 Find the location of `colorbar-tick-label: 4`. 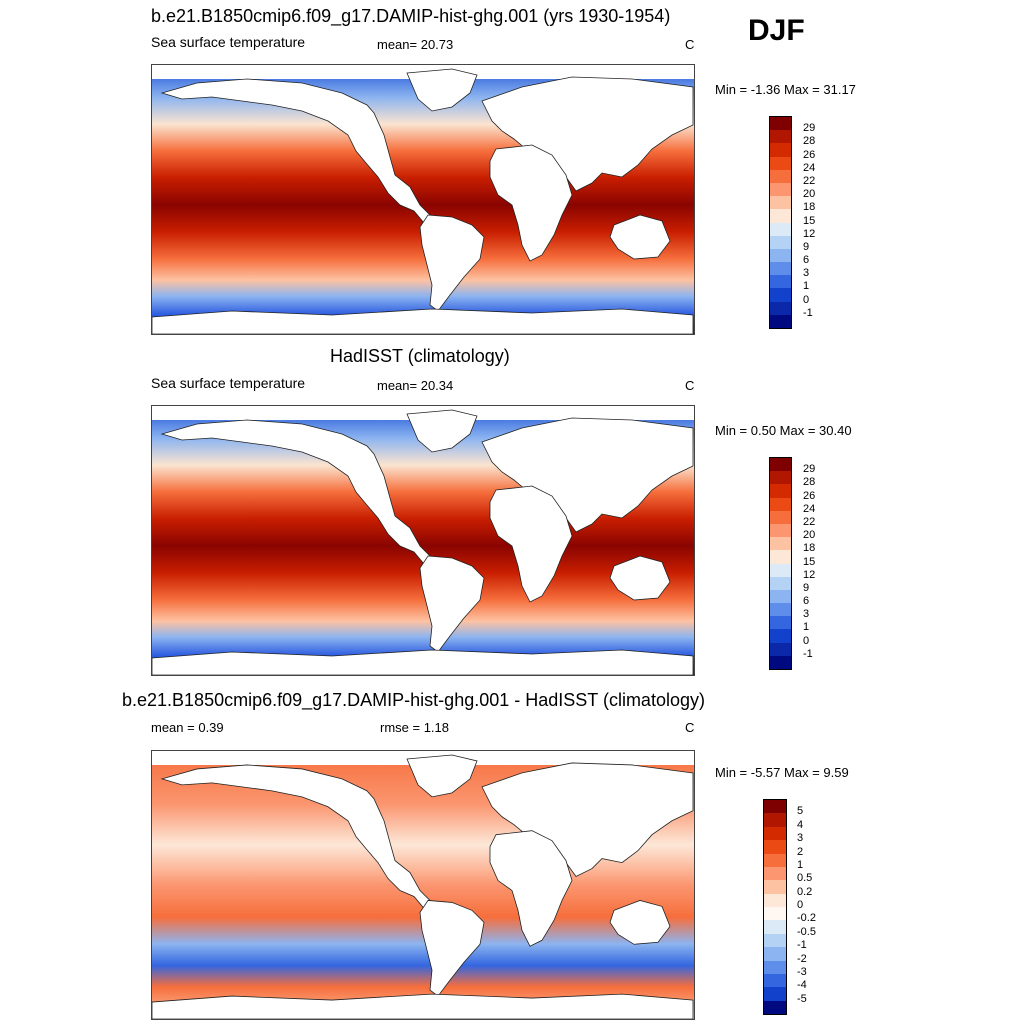

colorbar-tick-label: 4 is located at coordinates (800, 824).